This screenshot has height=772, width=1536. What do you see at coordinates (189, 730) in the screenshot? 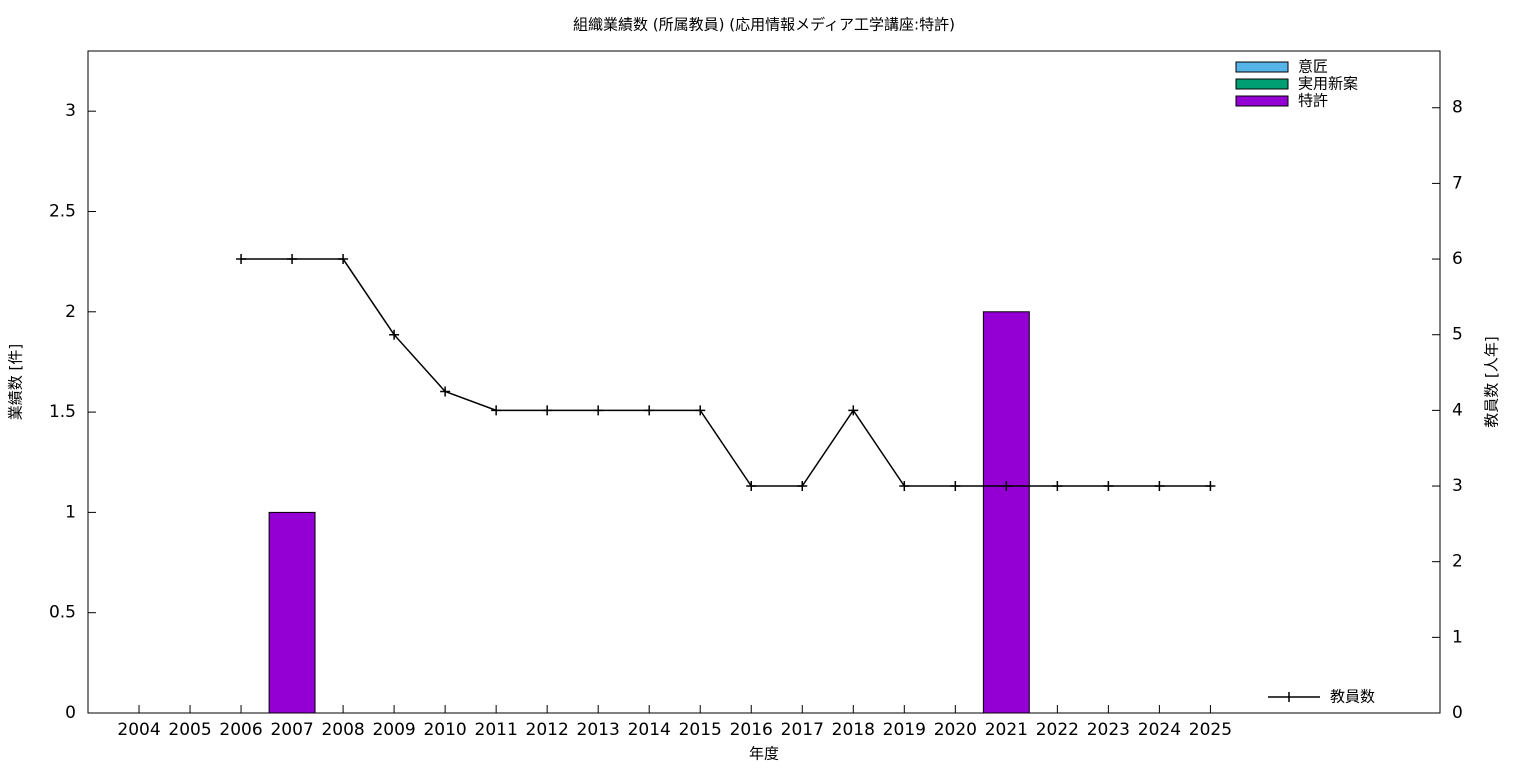
I see `x-tick-label: 2005` at bounding box center [189, 730].